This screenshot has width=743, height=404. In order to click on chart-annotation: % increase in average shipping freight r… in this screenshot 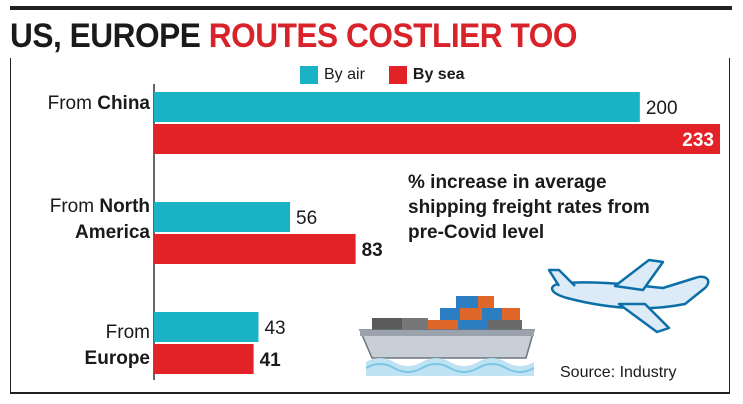, I will do `click(529, 207)`.